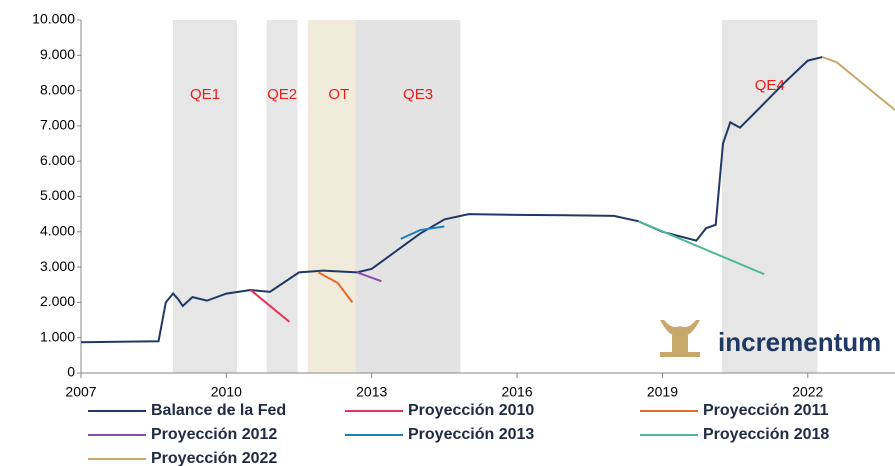  I want to click on y-tick-label: 9.000, so click(57, 54).